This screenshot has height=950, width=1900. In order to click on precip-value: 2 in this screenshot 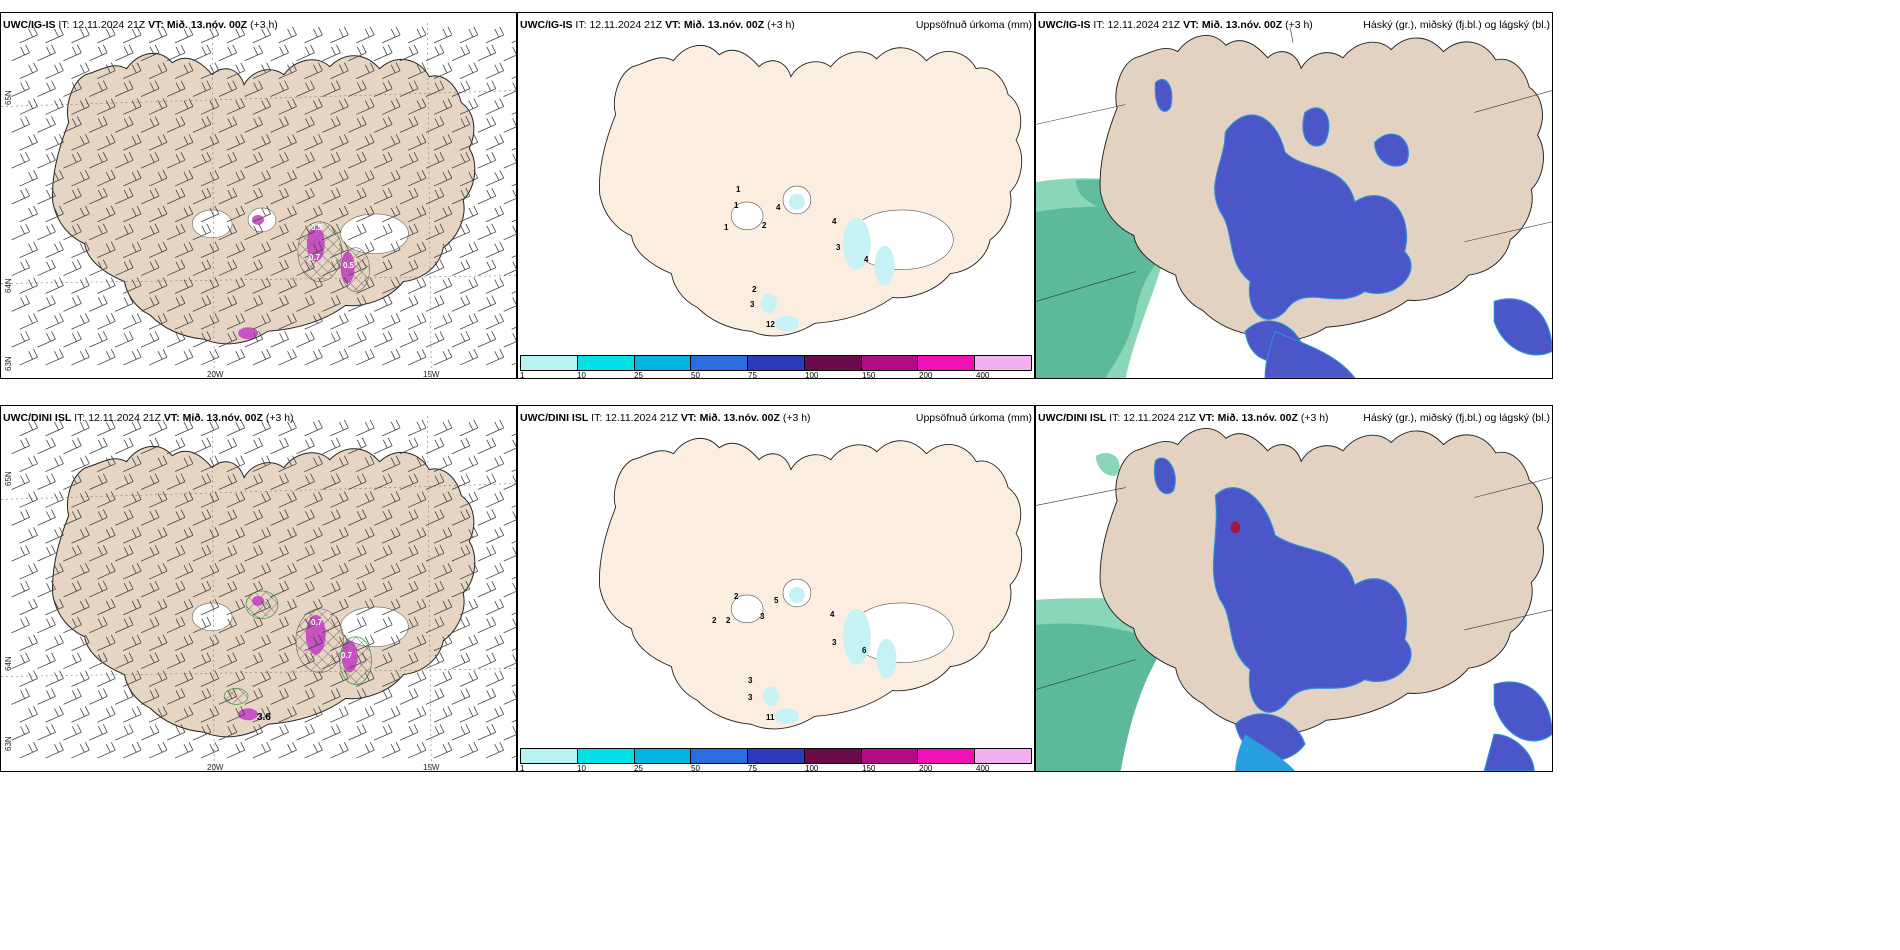, I will do `click(714, 620)`.